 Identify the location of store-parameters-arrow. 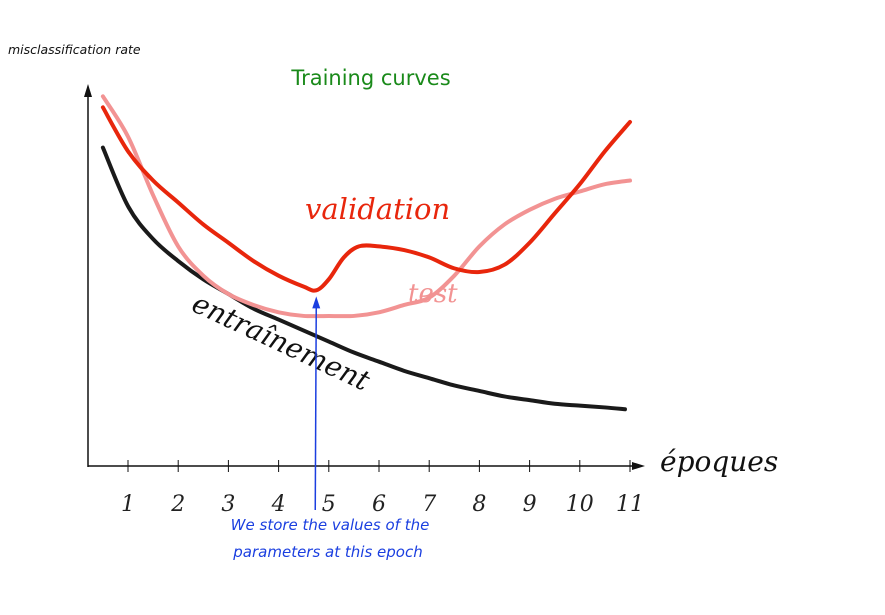
(316, 403).